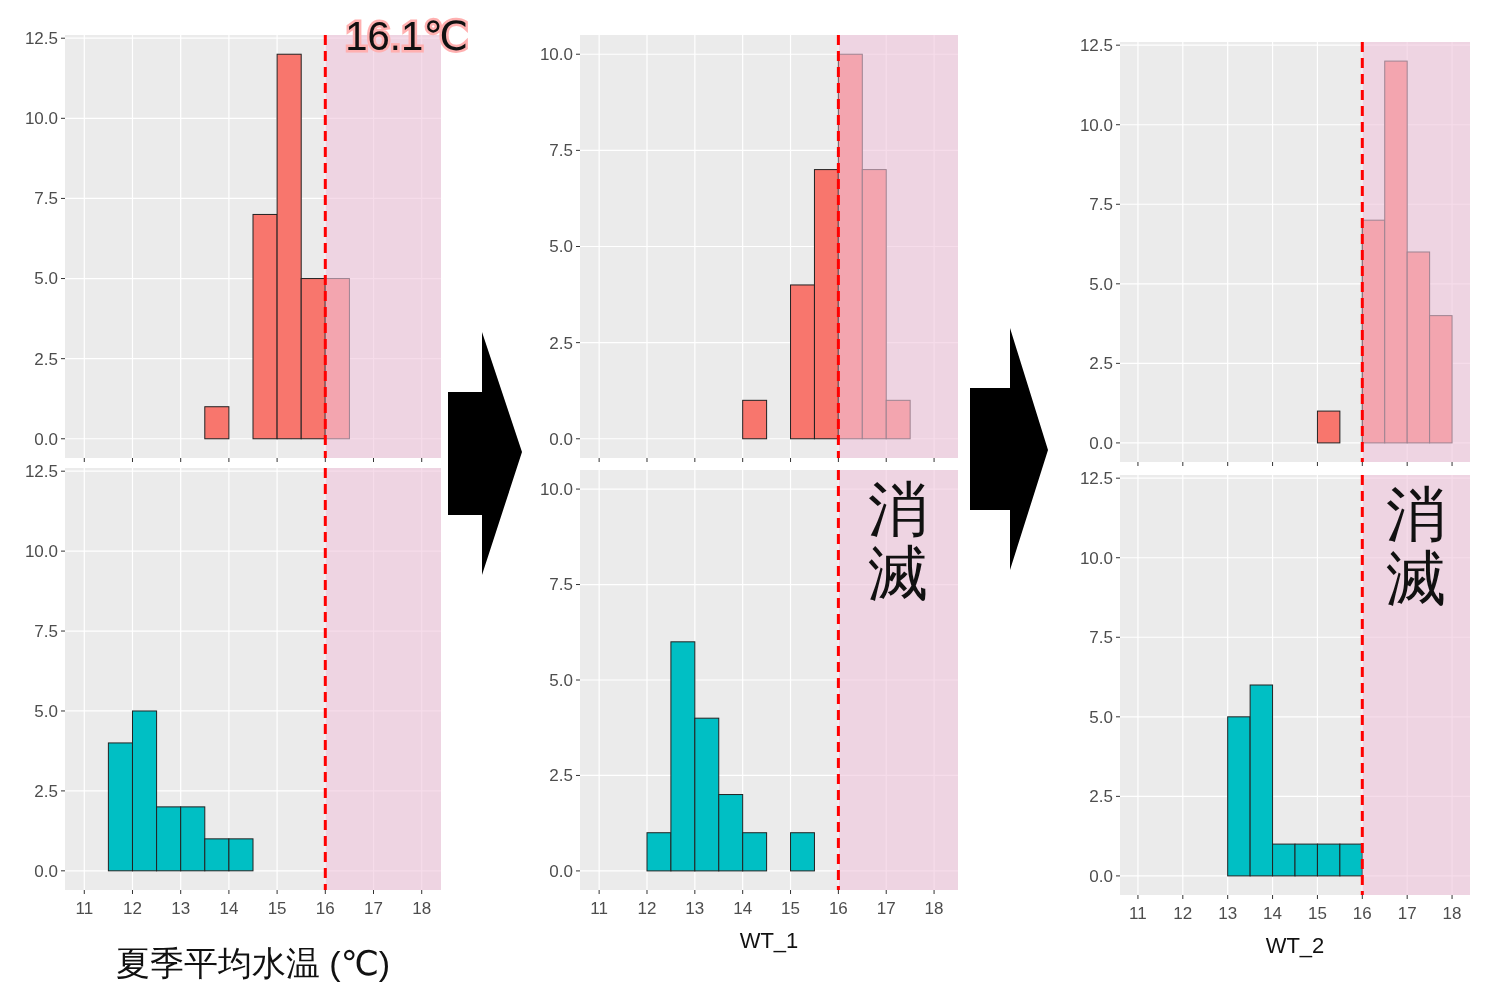 This screenshot has width=1497, height=989. Describe the element at coordinates (253, 963) in the screenshot. I see `x-axis-title: 夏季平均水温 (℃)` at that location.